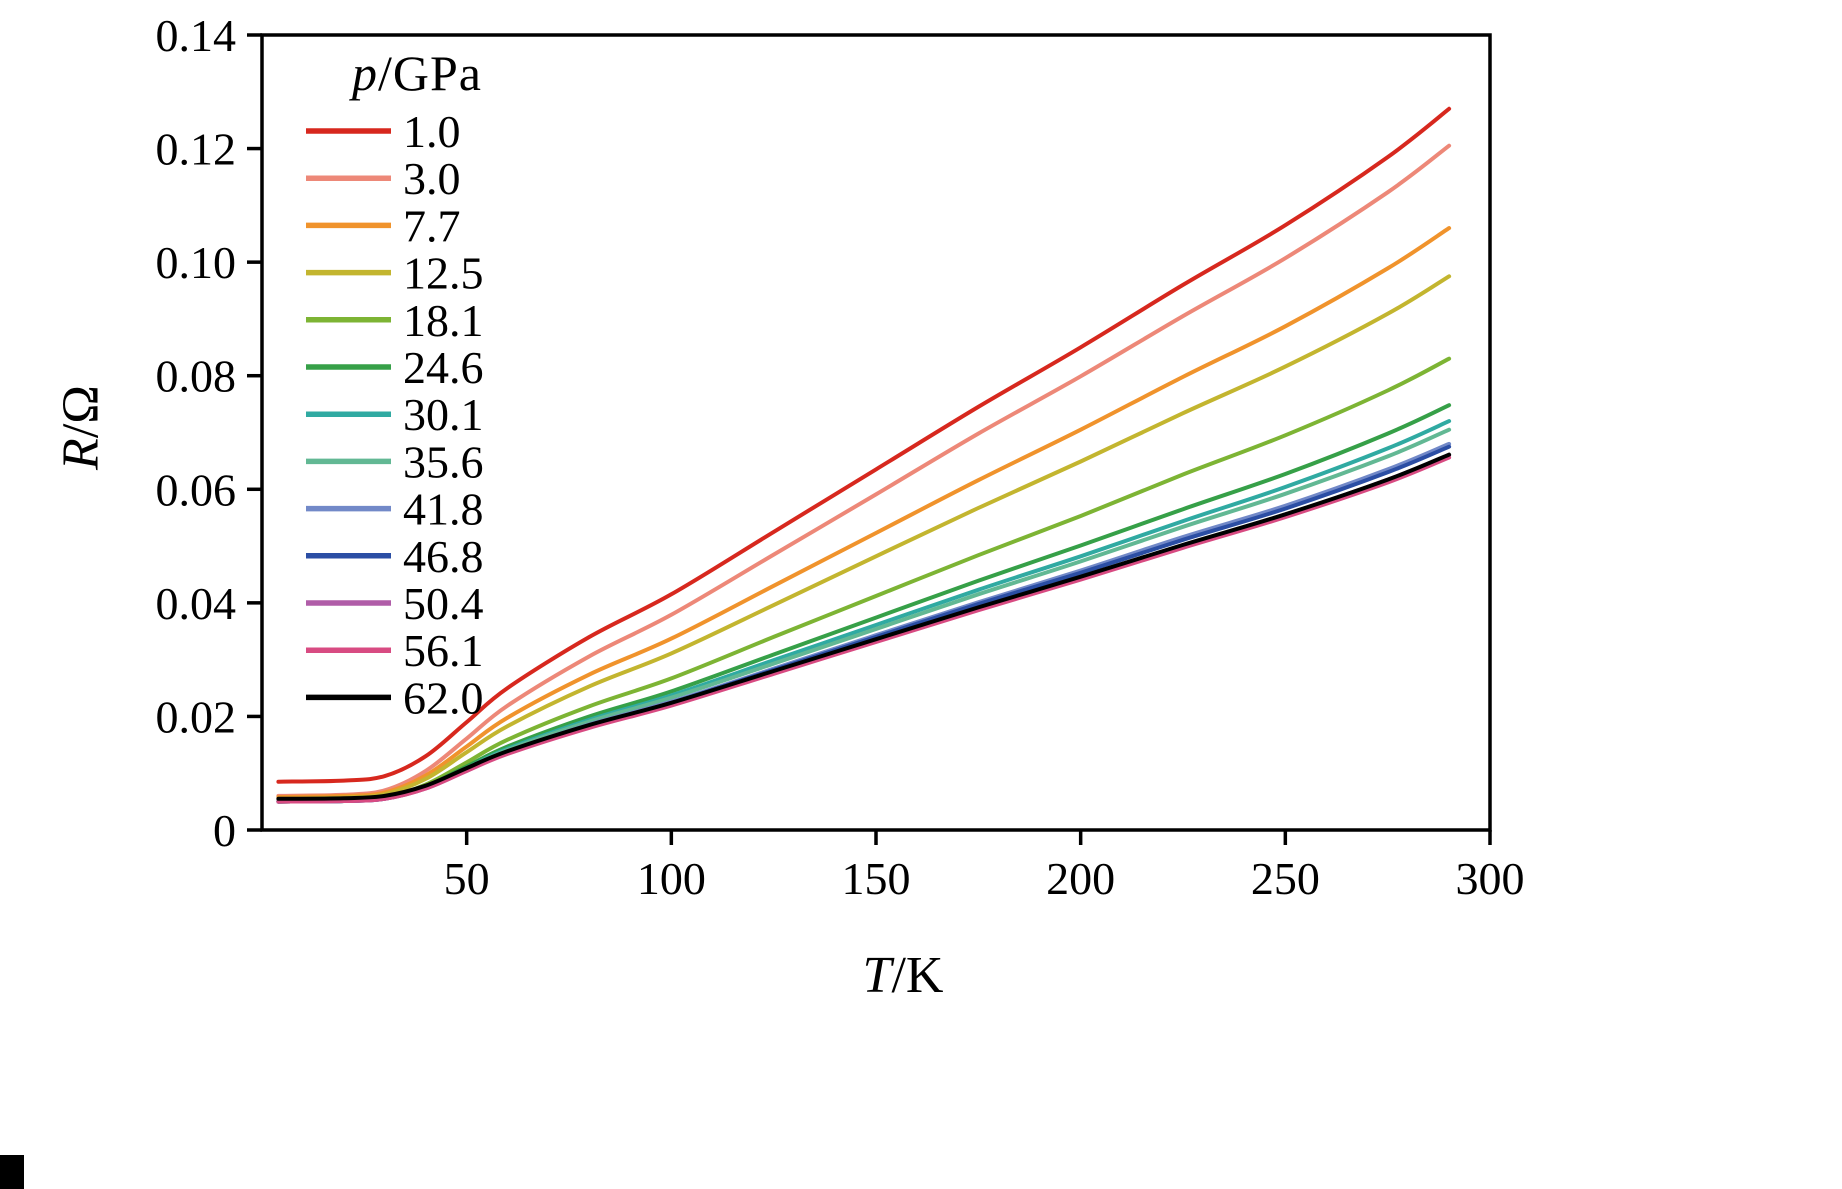  I want to click on y-tick-label: 0.06, so click(196, 489).